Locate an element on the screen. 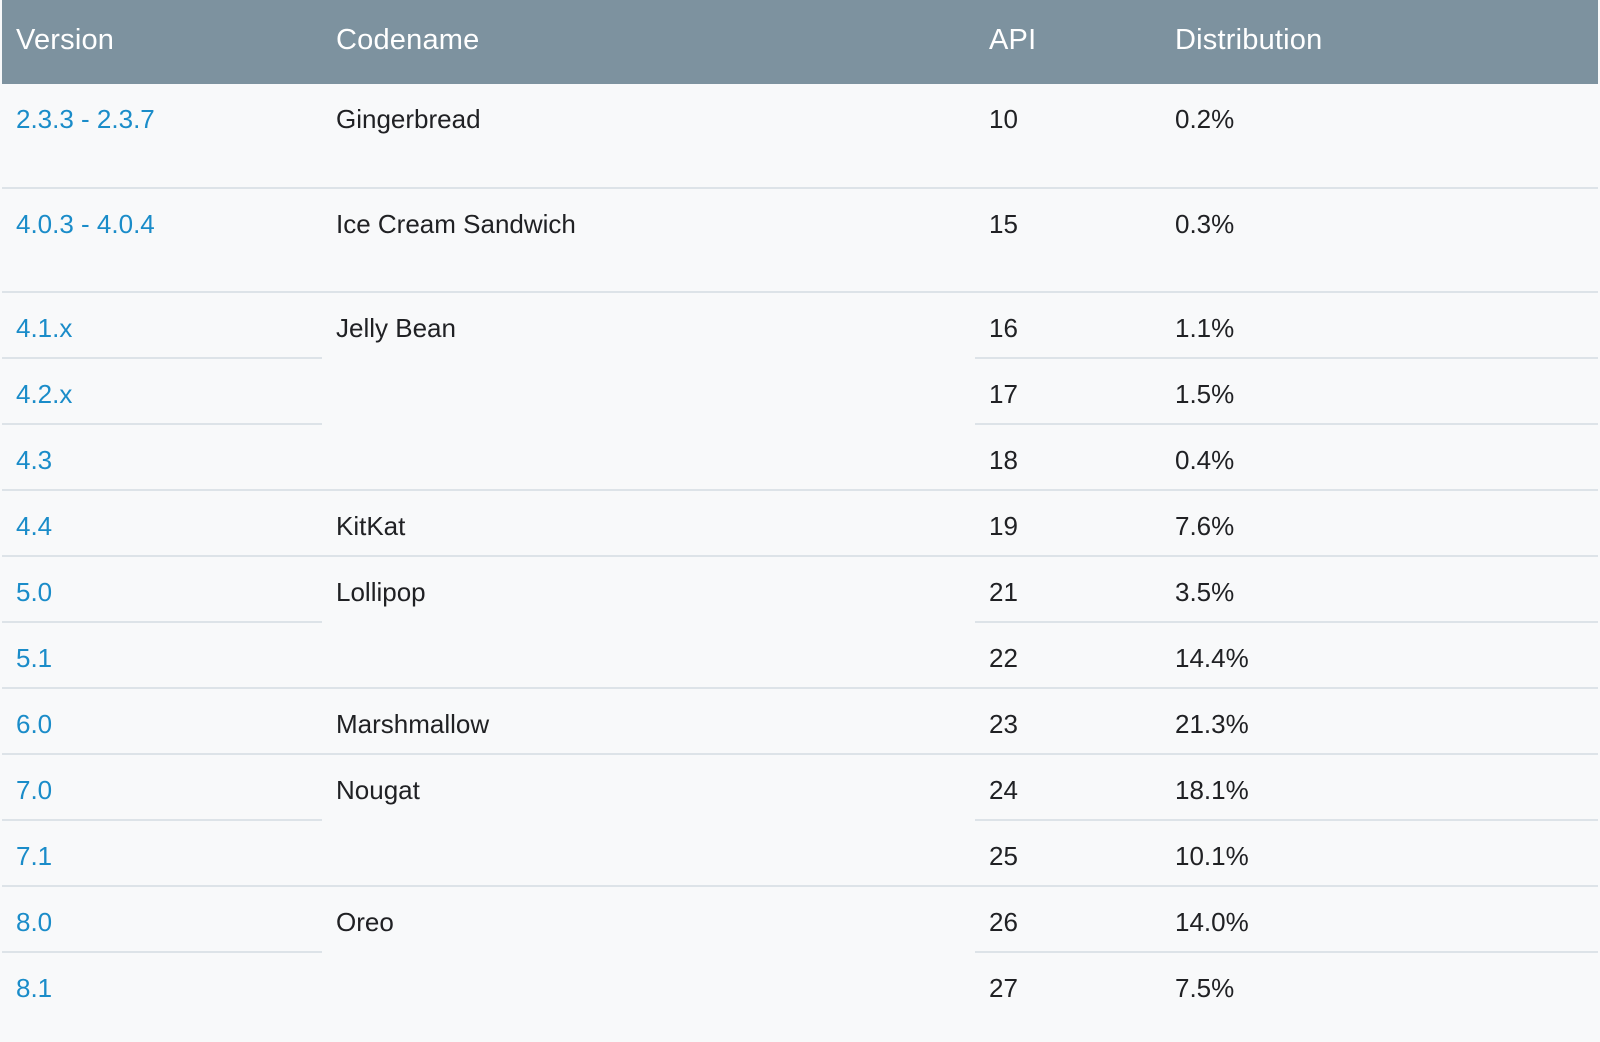  header-api: API is located at coordinates (1013, 39).